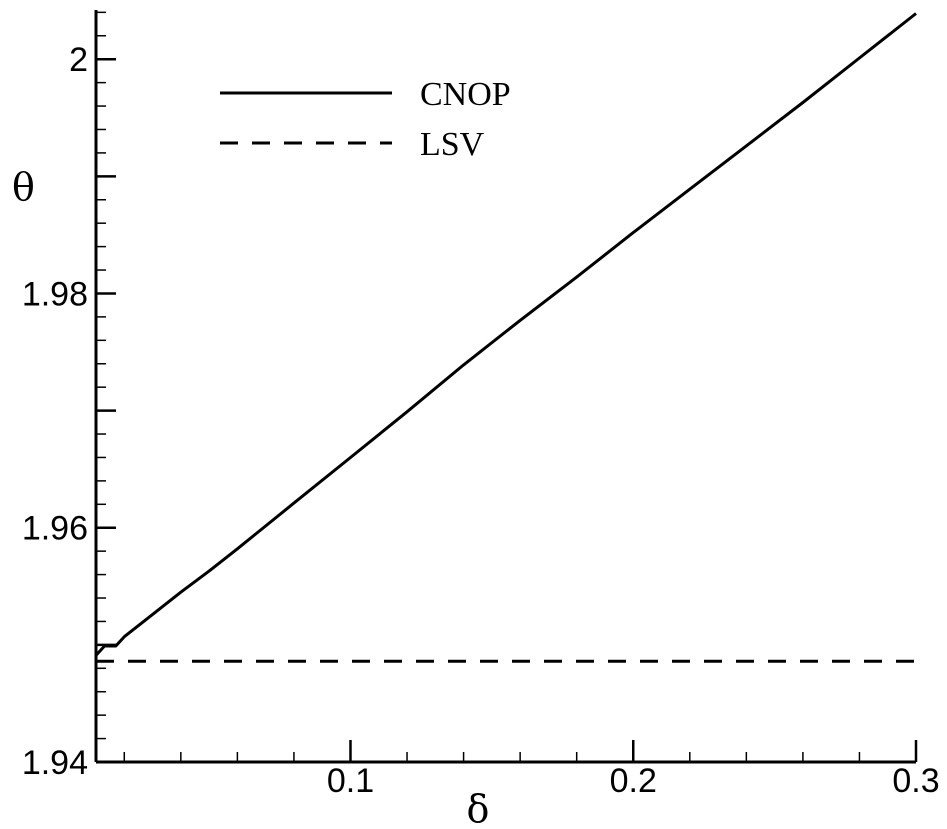 The width and height of the screenshot is (947, 829). Describe the element at coordinates (350, 781) in the screenshot. I see `x-tick-label: 0.1` at that location.